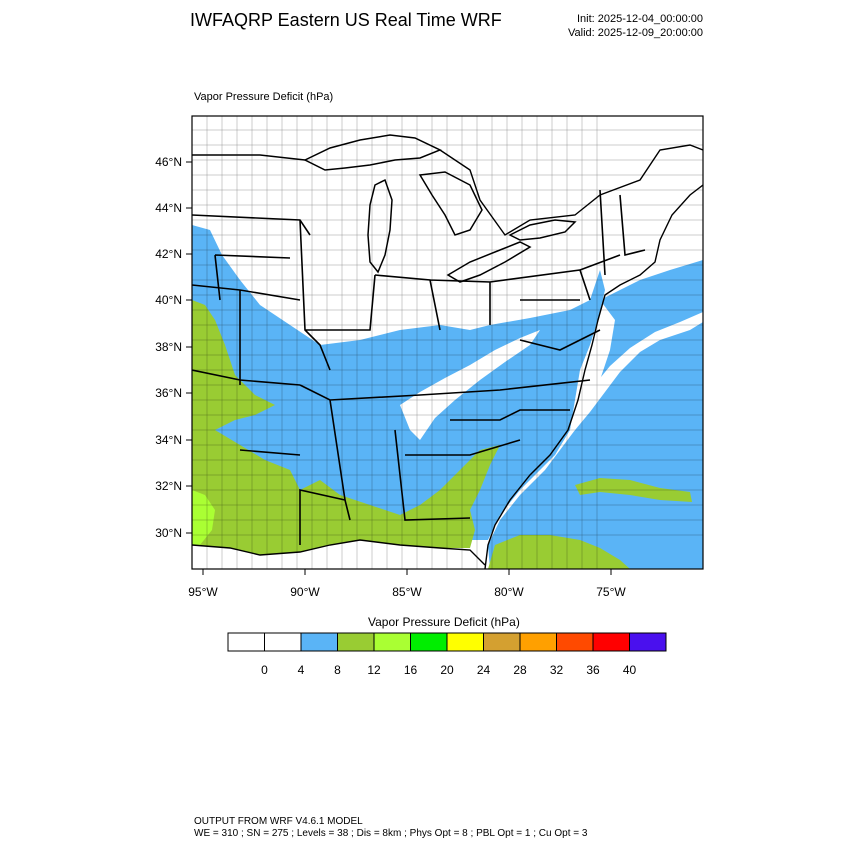  Describe the element at coordinates (520, 670) in the screenshot. I see `colorbar-tick-label: 28` at that location.